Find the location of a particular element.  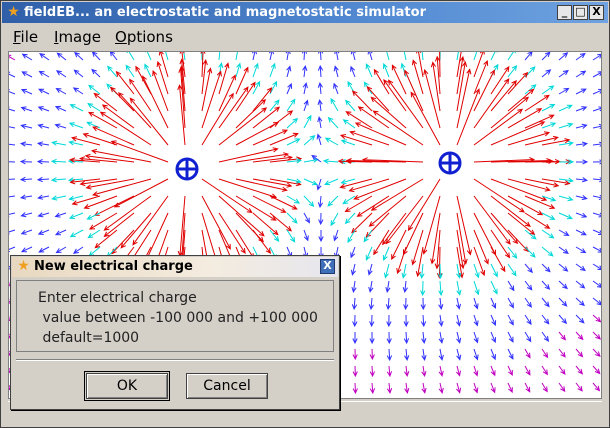

dialog-separator is located at coordinates (175, 360).